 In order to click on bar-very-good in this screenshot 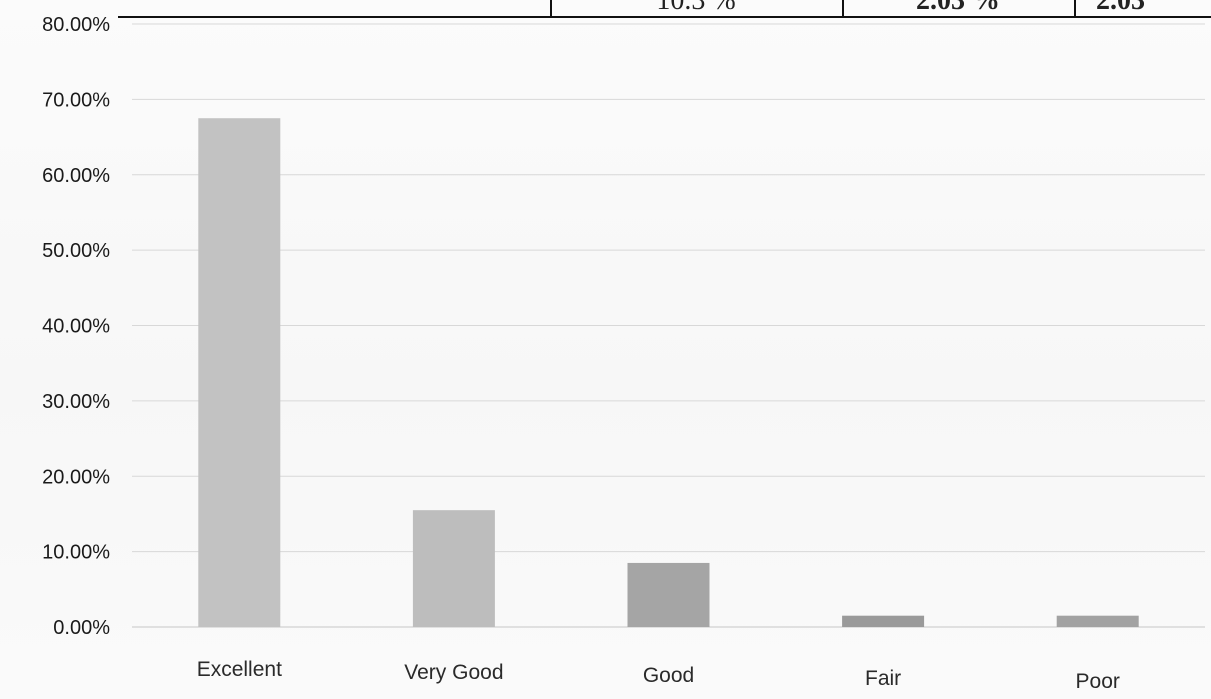, I will do `click(453, 568)`.